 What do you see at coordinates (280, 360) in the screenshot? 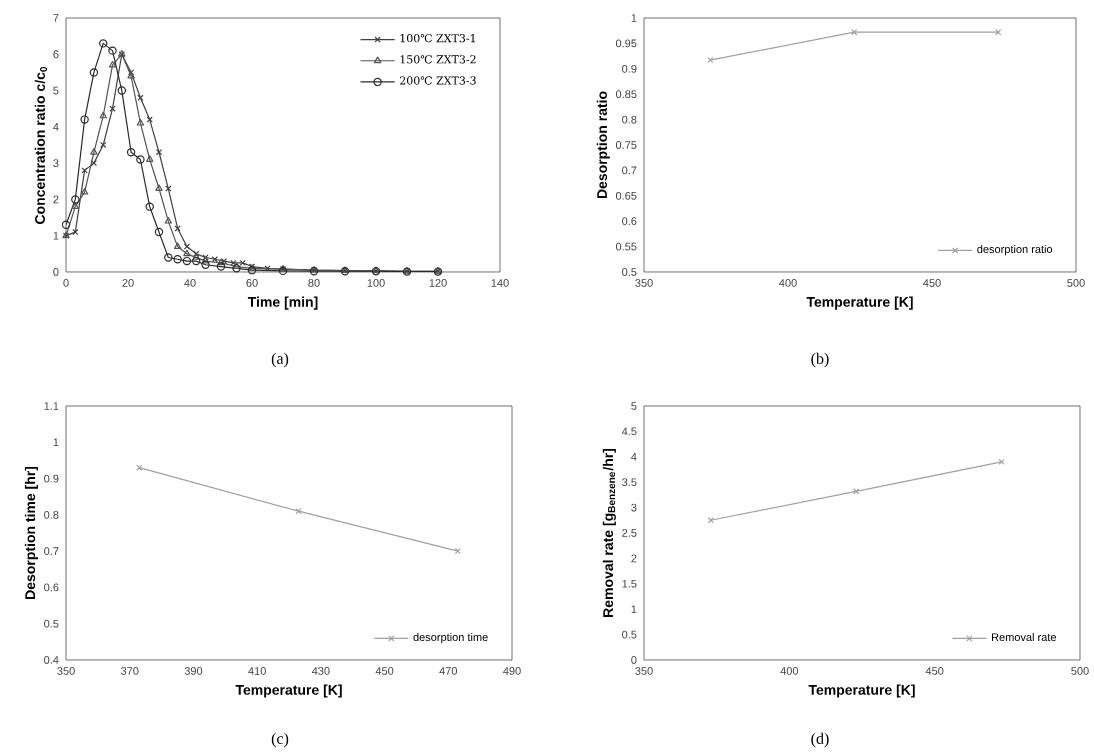
I see `text: (a)` at bounding box center [280, 360].